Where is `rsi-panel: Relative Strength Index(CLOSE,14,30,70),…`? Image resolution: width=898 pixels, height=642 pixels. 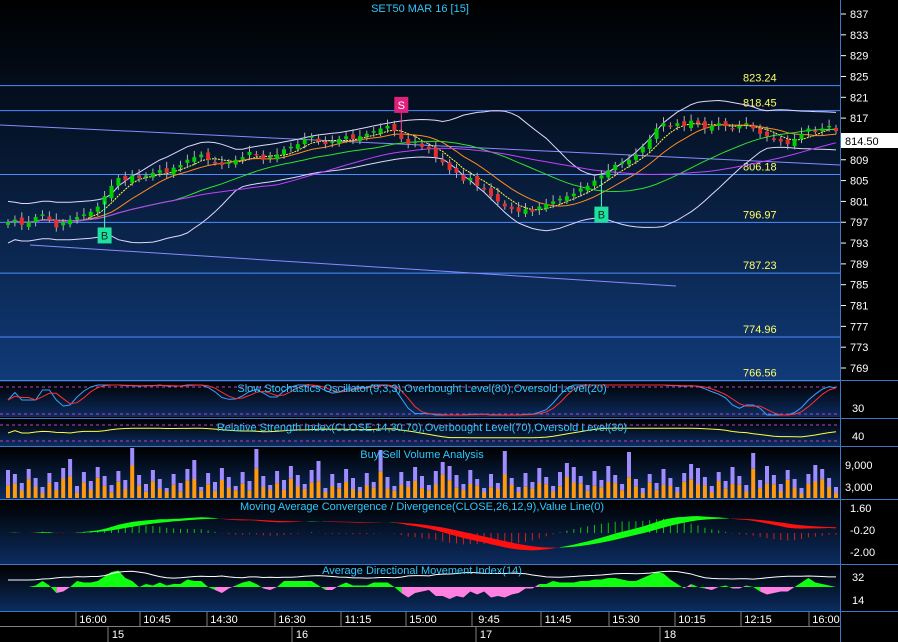
rsi-panel: Relative Strength Index(CLOSE,14,30,70),… is located at coordinates (432, 432).